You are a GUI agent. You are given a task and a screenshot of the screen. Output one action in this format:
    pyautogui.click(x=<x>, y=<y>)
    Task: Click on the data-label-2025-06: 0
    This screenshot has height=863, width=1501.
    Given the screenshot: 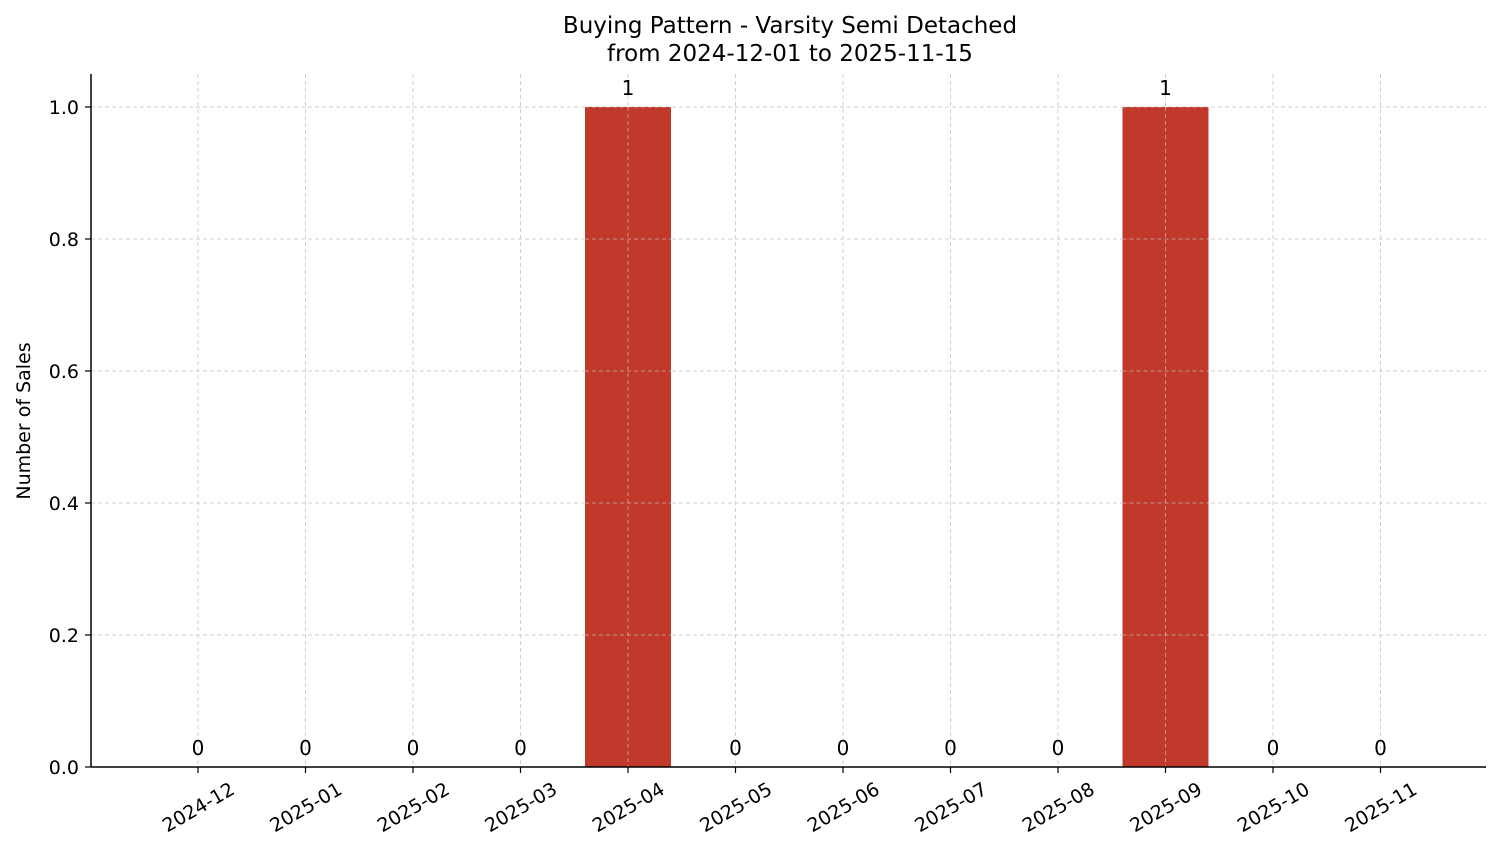 What is the action you would take?
    pyautogui.click(x=843, y=748)
    